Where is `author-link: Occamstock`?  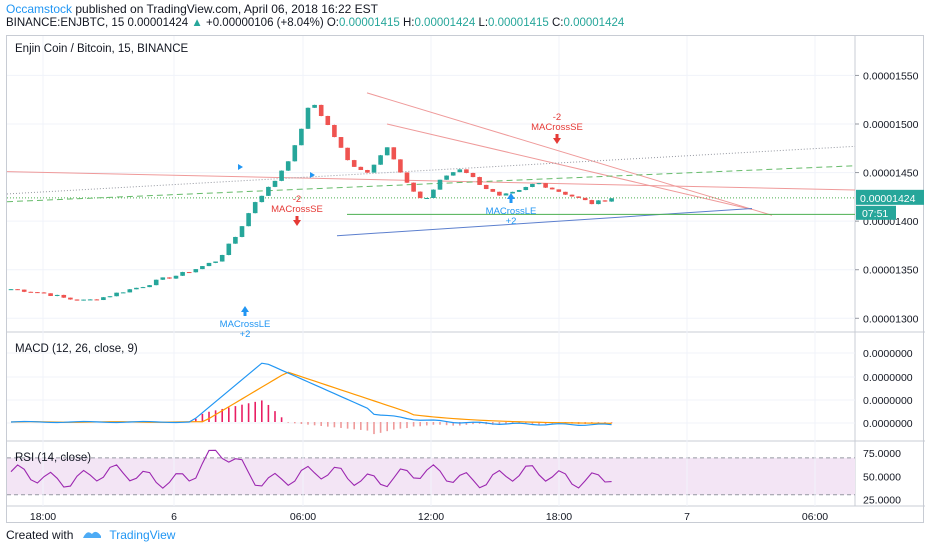
author-link: Occamstock is located at coordinates (39, 9).